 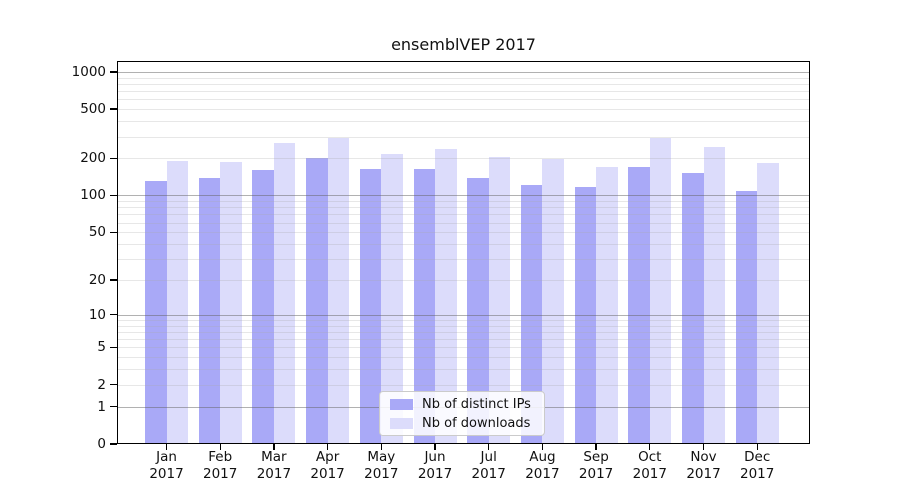 I want to click on y-tick-label-1: 1, so click(x=101, y=406).